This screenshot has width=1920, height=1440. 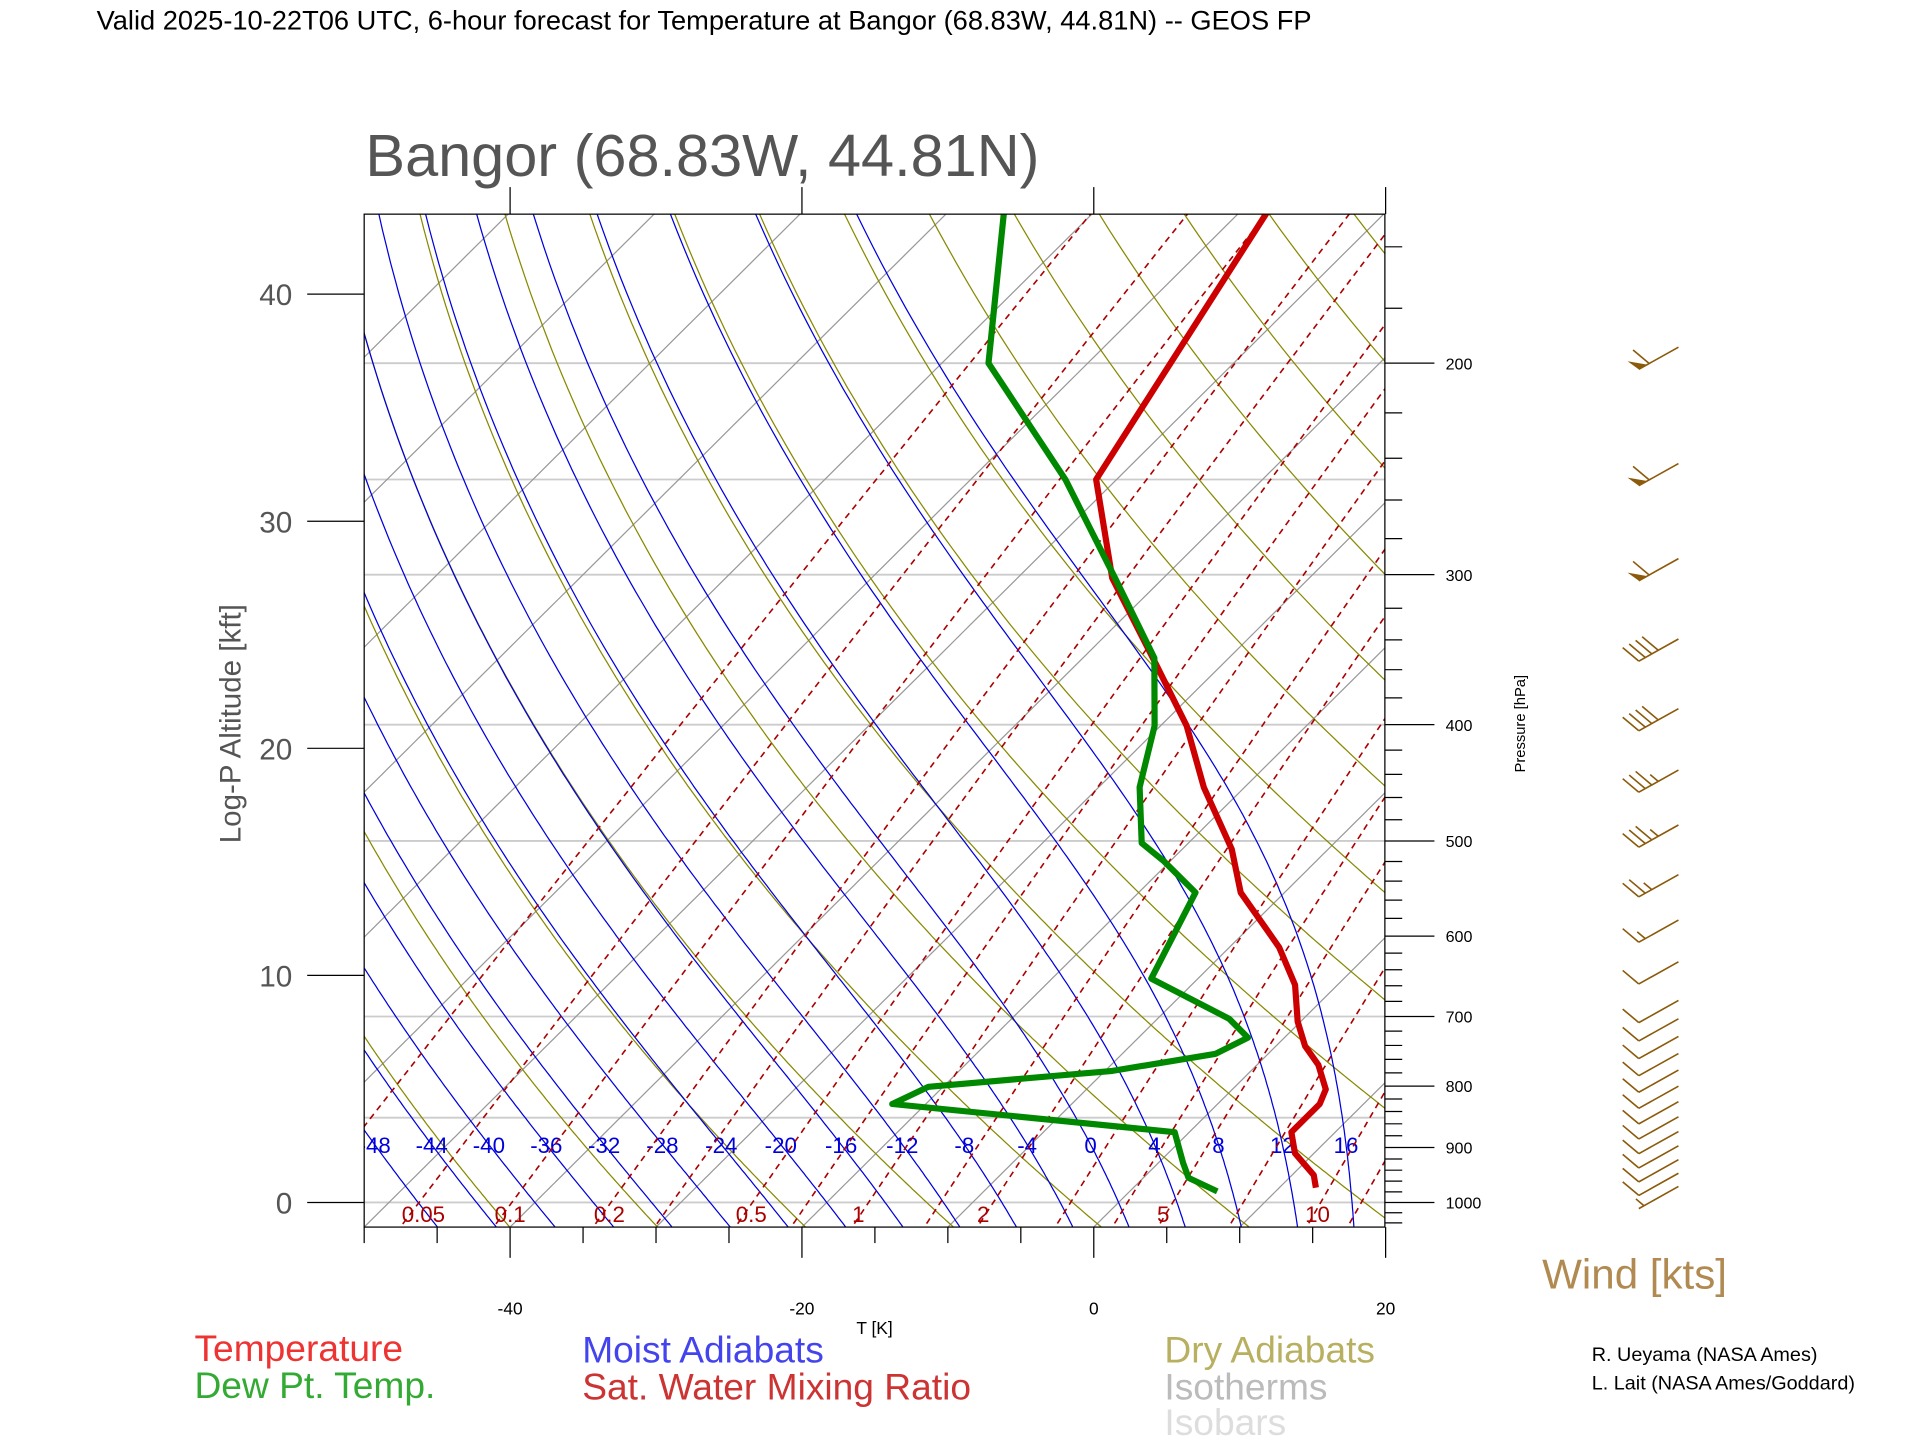 I want to click on wind-barbs, so click(x=1650, y=778).